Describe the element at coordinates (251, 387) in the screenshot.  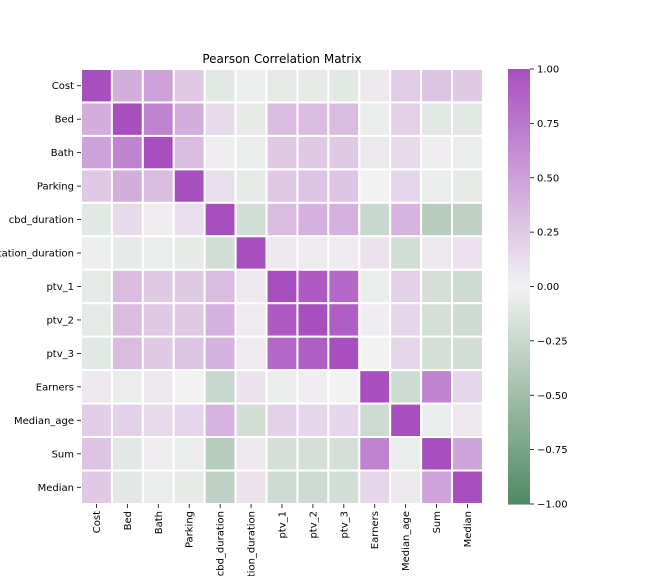
I see `heatmap-cell-Earners-station_duration` at that location.